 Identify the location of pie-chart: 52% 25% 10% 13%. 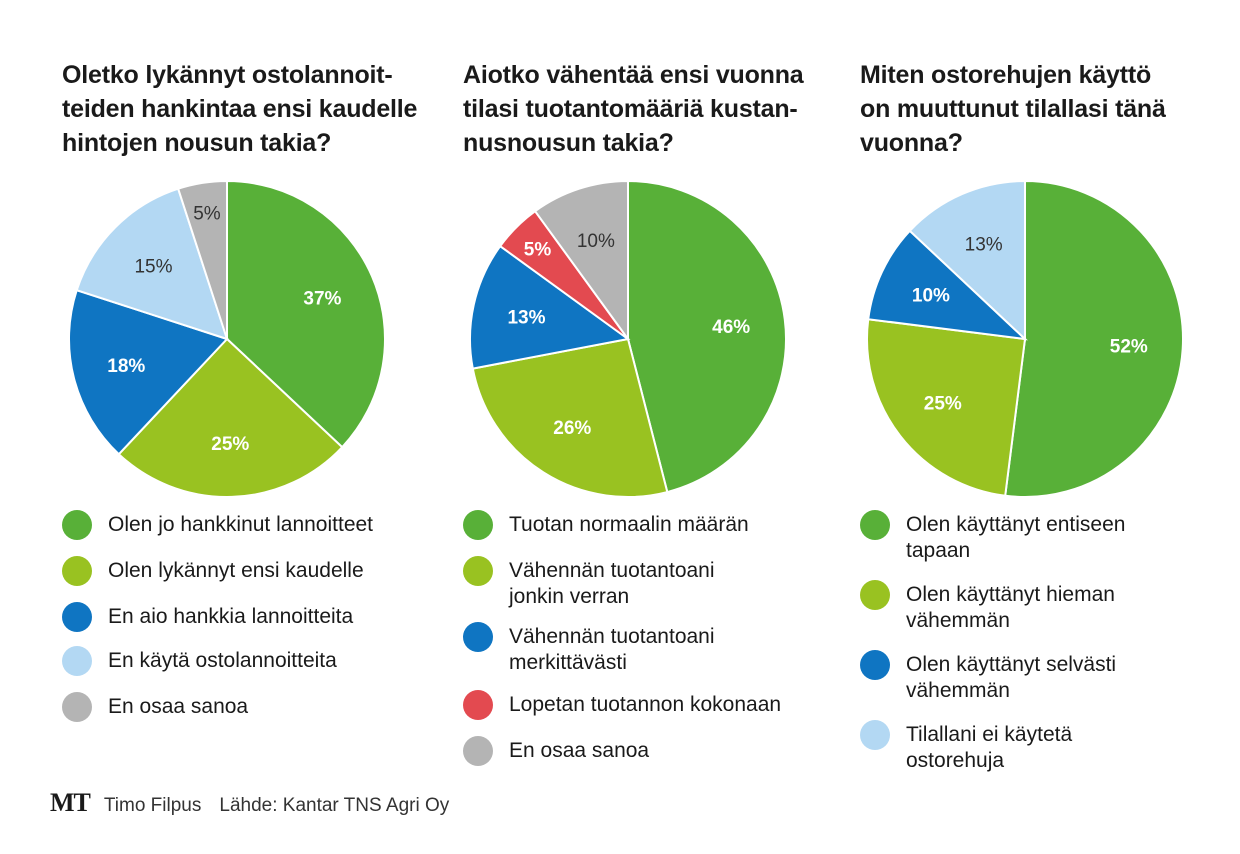
(1025, 338).